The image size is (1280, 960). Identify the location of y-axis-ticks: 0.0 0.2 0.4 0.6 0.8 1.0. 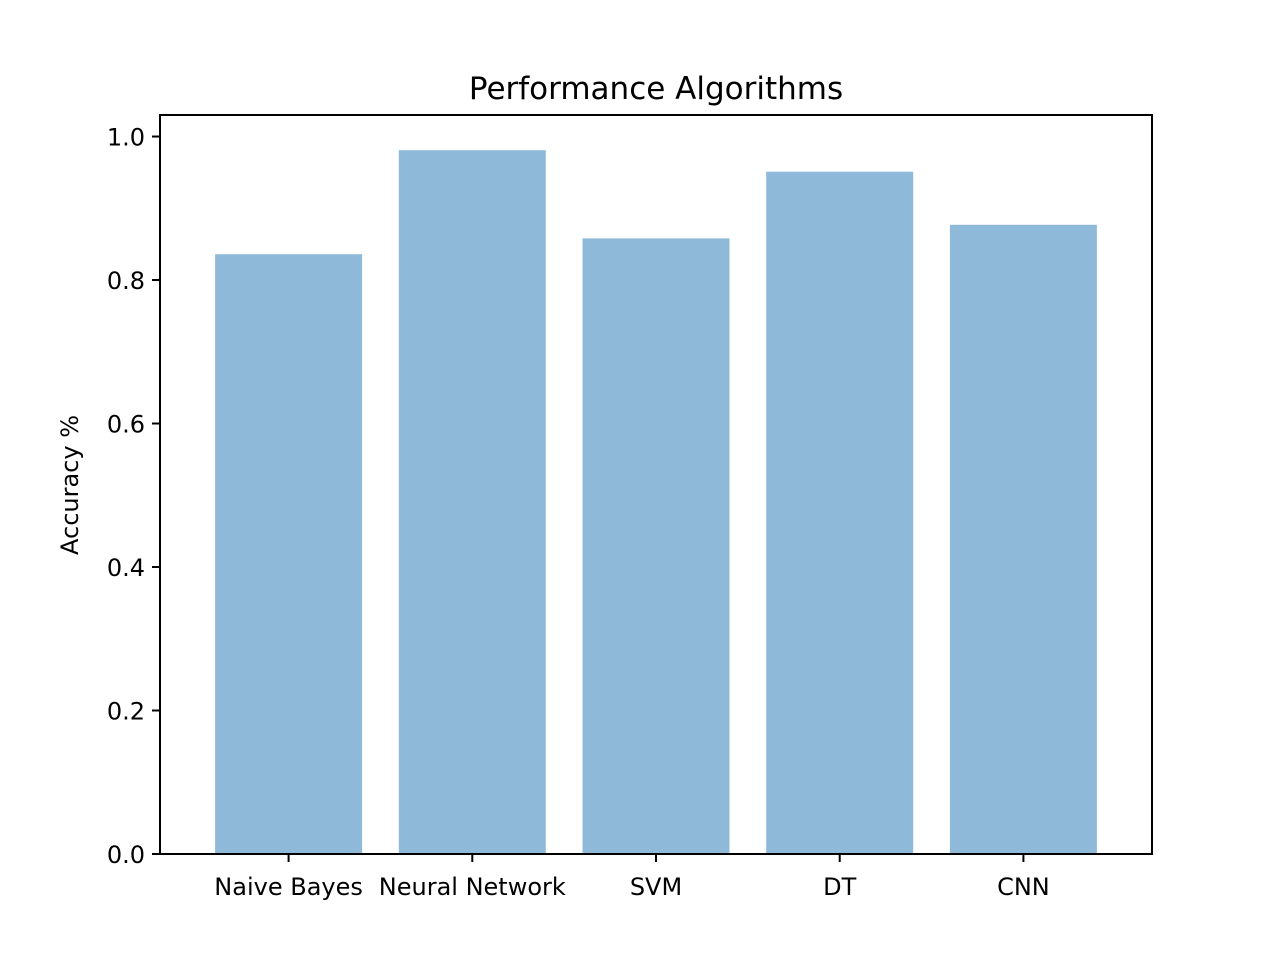
(133, 496).